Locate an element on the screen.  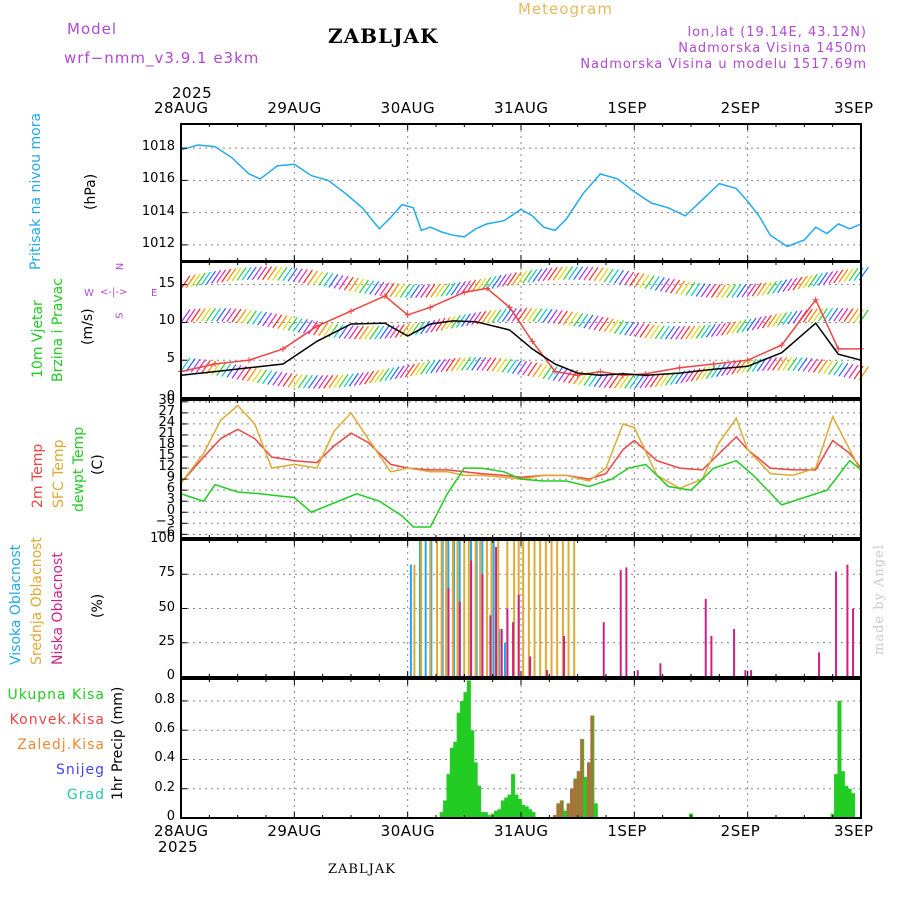
y-tick-label: 30 is located at coordinates (166, 400).